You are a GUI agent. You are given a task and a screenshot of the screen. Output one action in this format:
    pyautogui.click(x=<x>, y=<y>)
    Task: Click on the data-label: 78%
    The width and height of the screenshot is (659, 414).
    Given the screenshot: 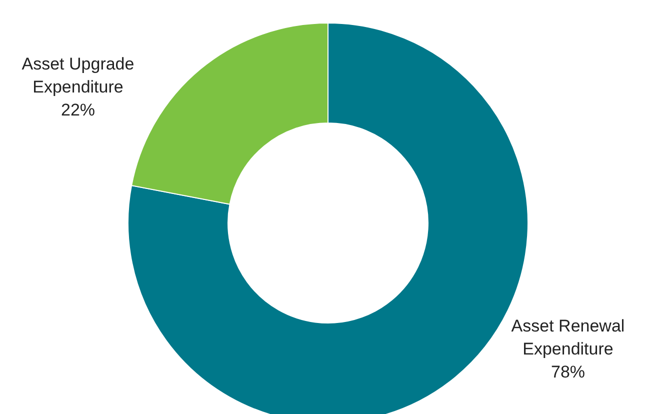 What is the action you would take?
    pyautogui.click(x=568, y=372)
    